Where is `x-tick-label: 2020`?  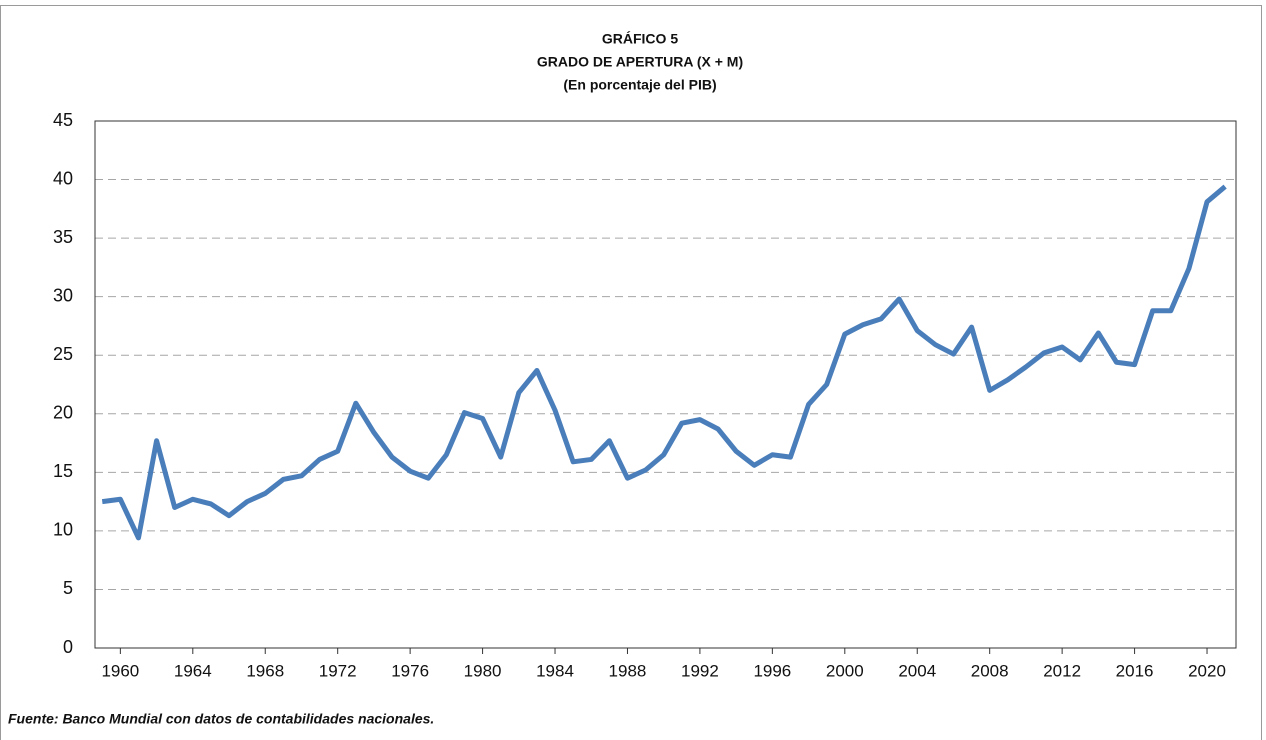 x-tick-label: 2020 is located at coordinates (1207, 670).